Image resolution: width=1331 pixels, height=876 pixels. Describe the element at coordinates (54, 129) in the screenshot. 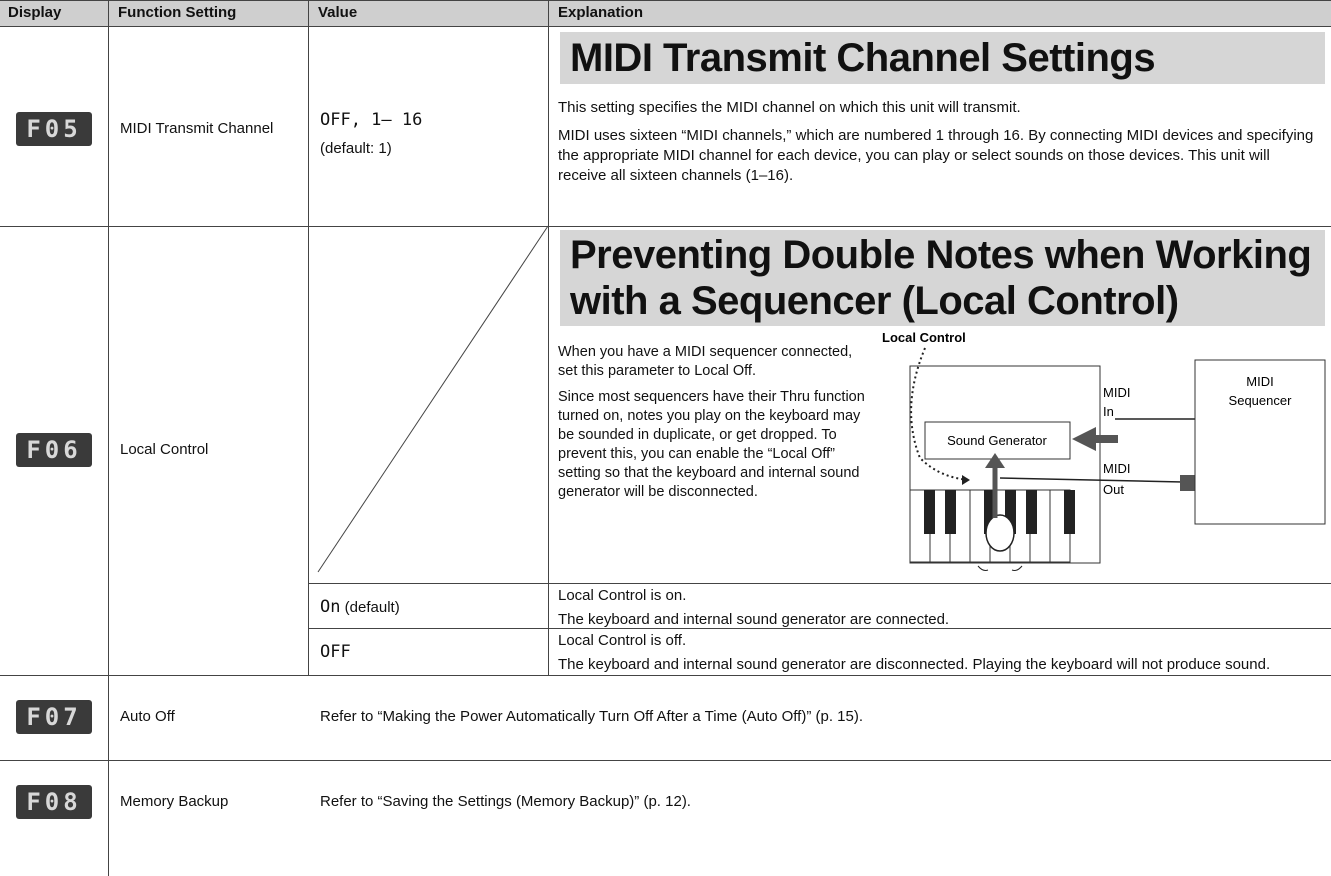

I see `display-code: F05` at that location.